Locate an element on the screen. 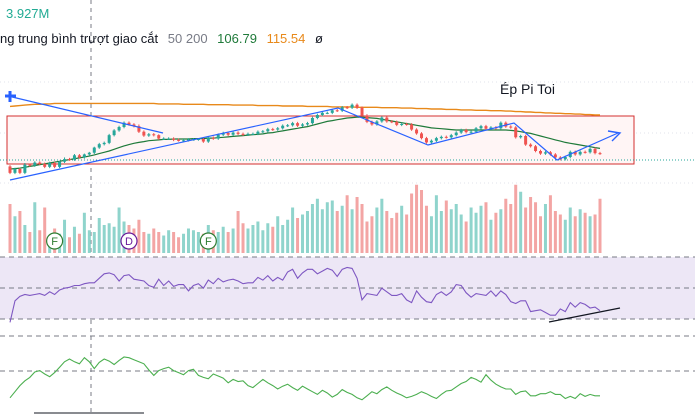 This screenshot has width=695, height=420. event-marker-d: D is located at coordinates (129, 241).